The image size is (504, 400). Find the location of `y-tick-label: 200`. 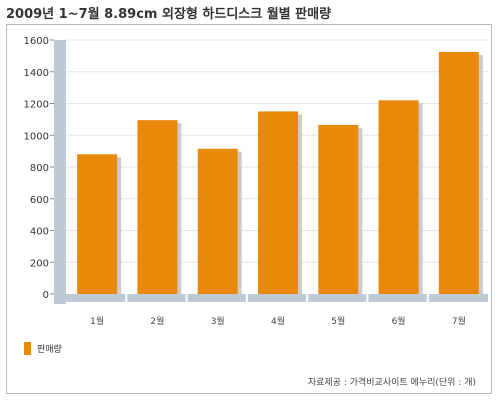

y-tick-label: 200 is located at coordinates (39, 263).